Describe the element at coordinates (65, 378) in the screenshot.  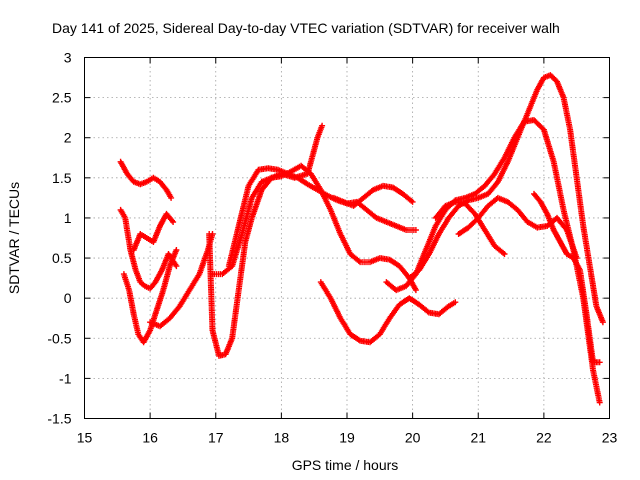
I see `y-tick-label: -1` at that location.